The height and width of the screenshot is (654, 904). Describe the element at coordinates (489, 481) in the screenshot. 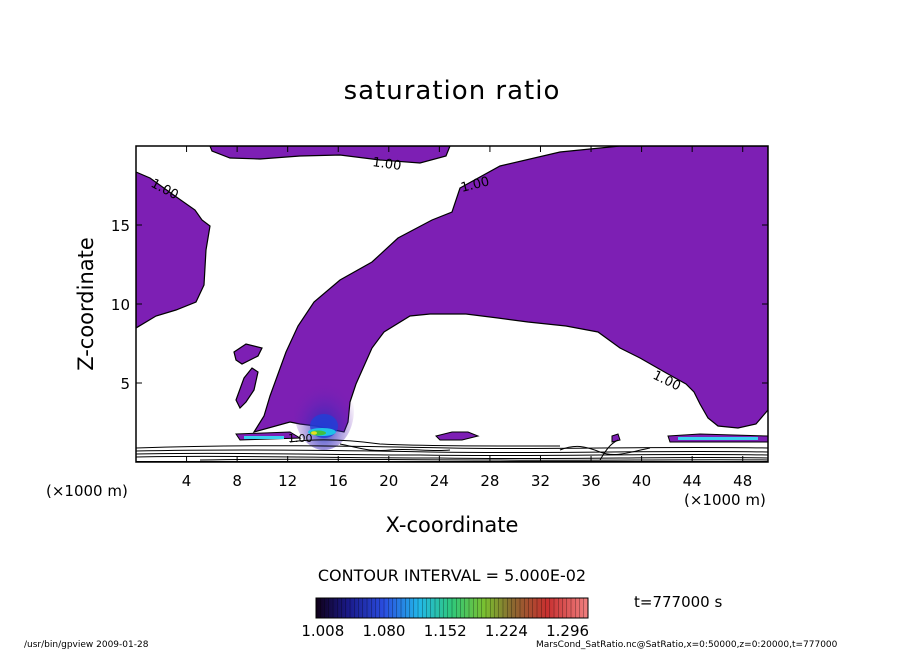

I see `x-tick-label: 28` at that location.